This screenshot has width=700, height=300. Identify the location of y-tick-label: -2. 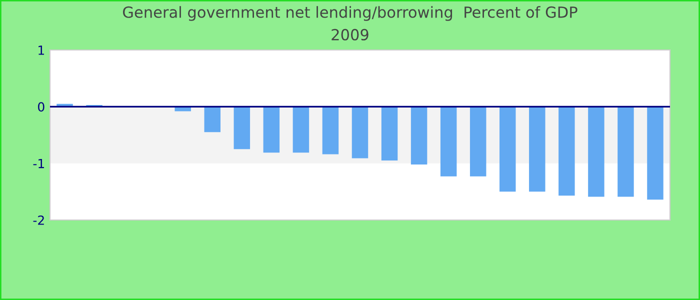
(38, 220).